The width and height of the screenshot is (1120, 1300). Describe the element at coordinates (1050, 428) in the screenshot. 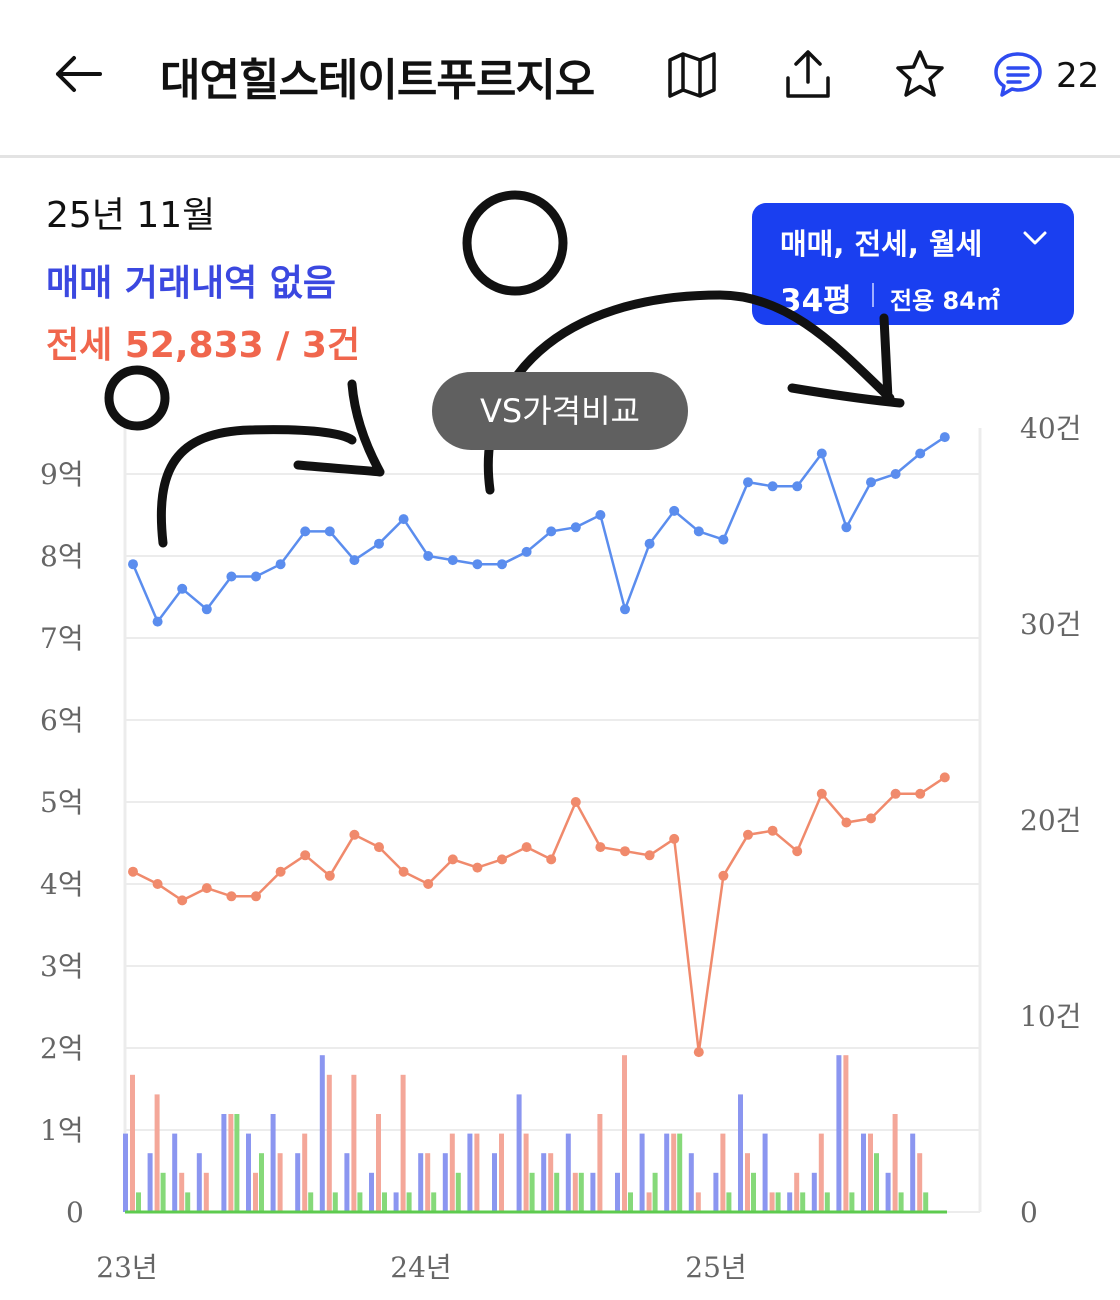

I see `y2-tick-label: 40건` at that location.